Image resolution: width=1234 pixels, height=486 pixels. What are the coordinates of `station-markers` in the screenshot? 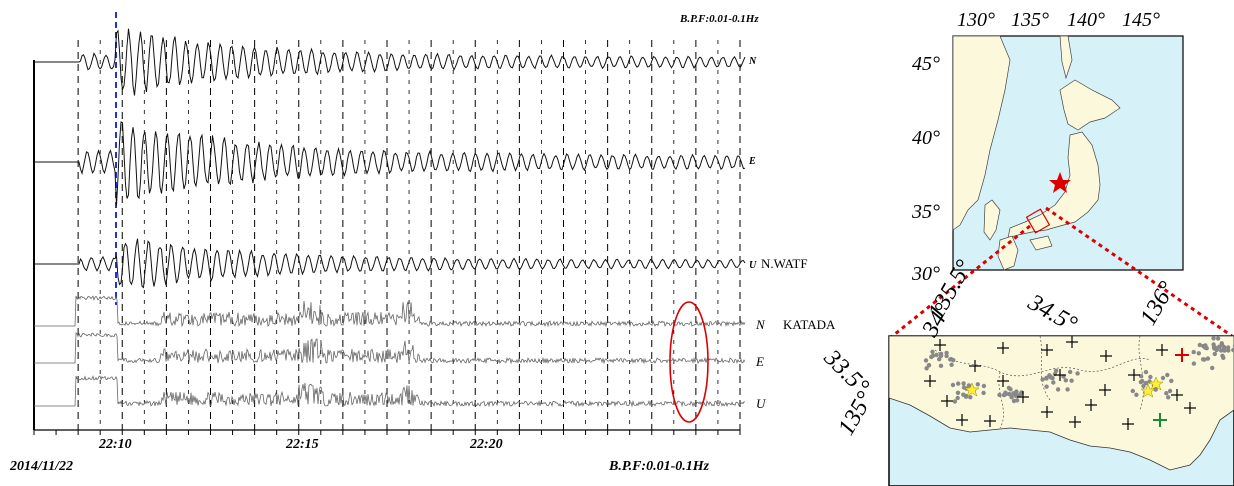 It's located at (1060, 383).